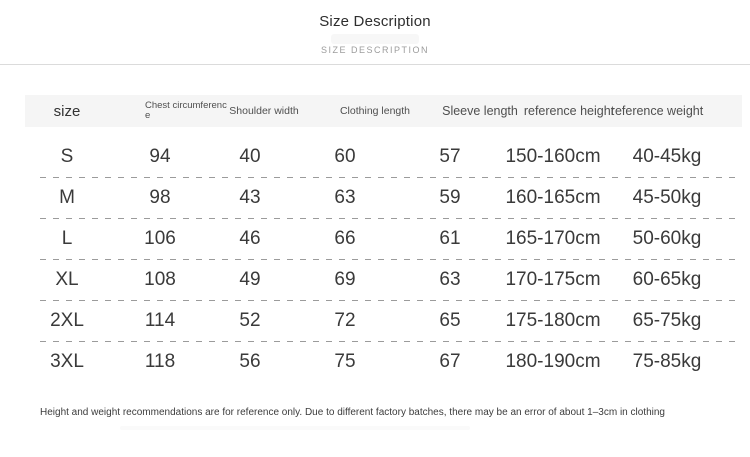 Image resolution: width=750 pixels, height=457 pixels. I want to click on column-header-clothing-length: Clothing length, so click(375, 111).